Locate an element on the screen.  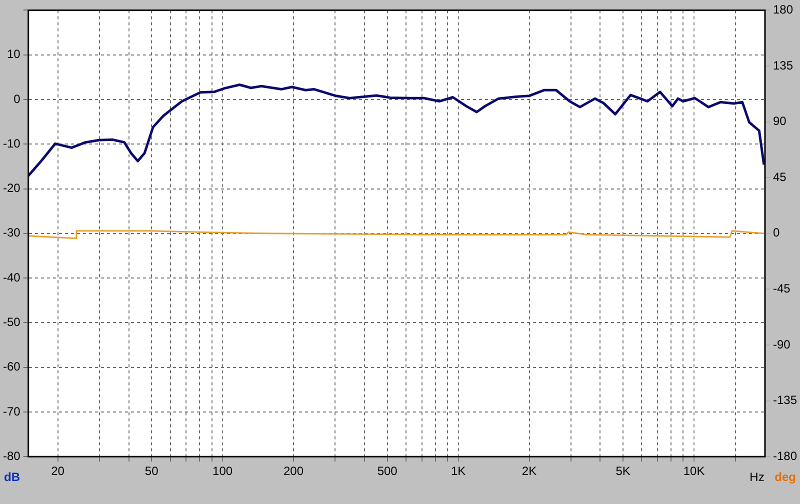
x-tick-label: 10K is located at coordinates (694, 471).